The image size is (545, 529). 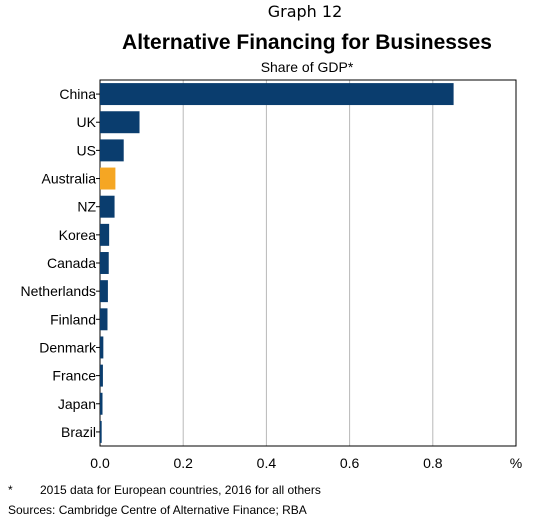 What do you see at coordinates (71, 263) in the screenshot?
I see `category-label: Canada` at bounding box center [71, 263].